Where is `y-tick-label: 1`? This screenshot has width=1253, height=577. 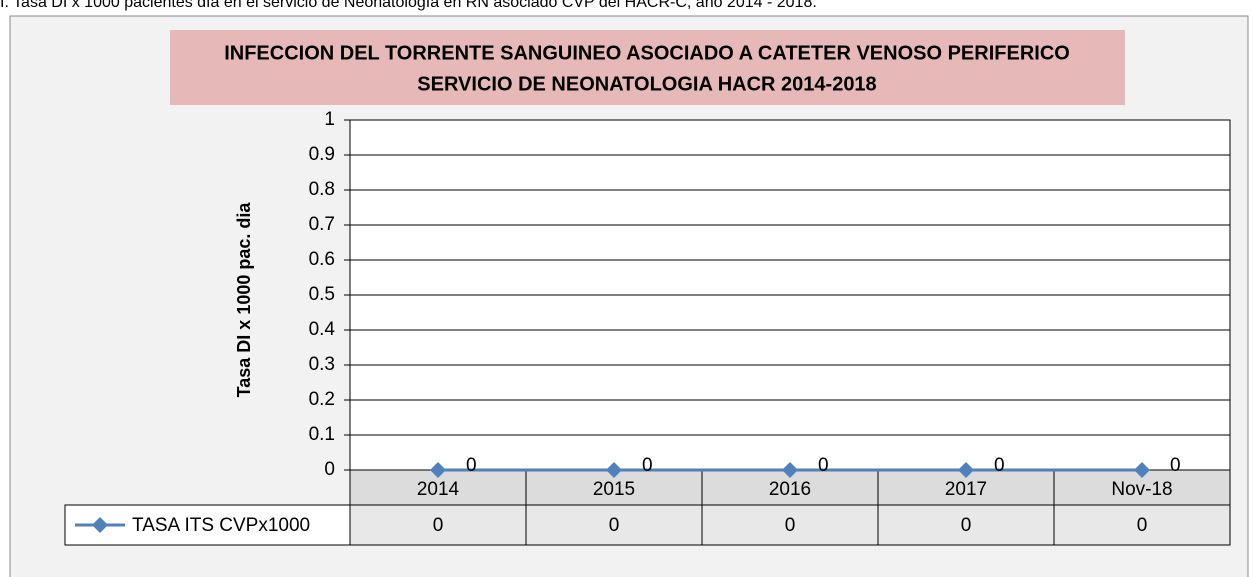
y-tick-label: 1 is located at coordinates (329, 119).